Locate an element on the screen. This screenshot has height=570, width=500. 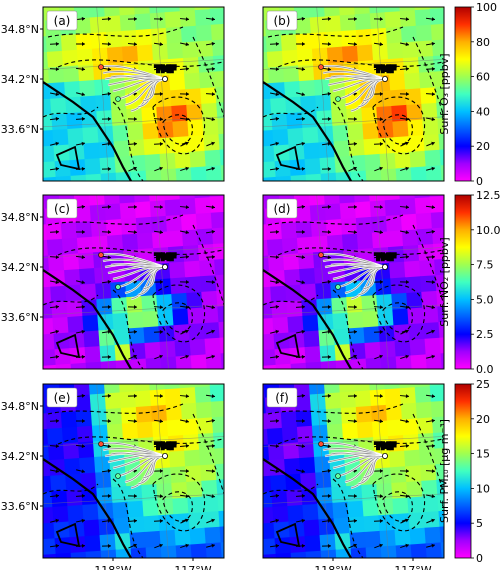
colorbar-label: Surf. O₃ [ppbv] is located at coordinates (444, 93).